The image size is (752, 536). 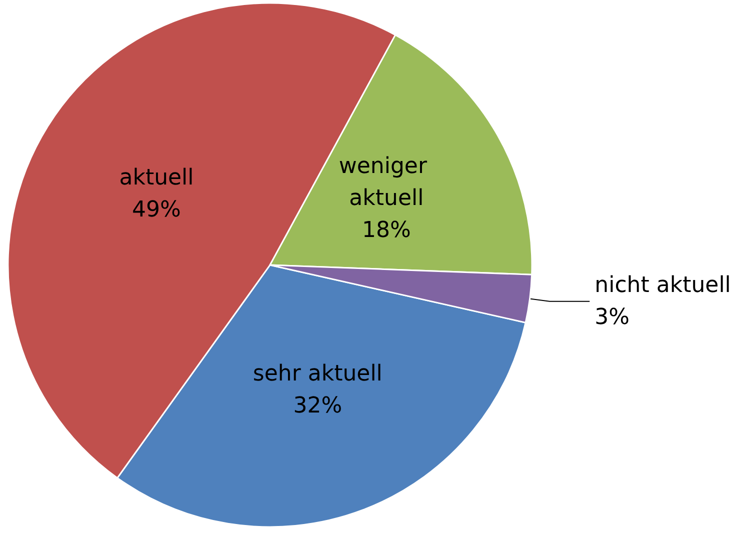 I want to click on data-label: 18%, so click(x=386, y=231).